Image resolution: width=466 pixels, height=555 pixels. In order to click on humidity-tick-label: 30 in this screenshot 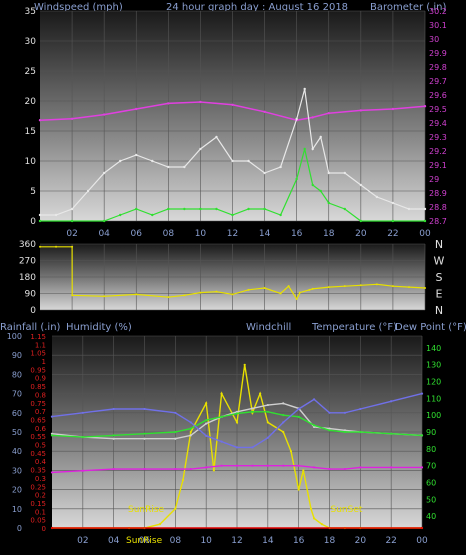, I will do `click(17, 470)`.